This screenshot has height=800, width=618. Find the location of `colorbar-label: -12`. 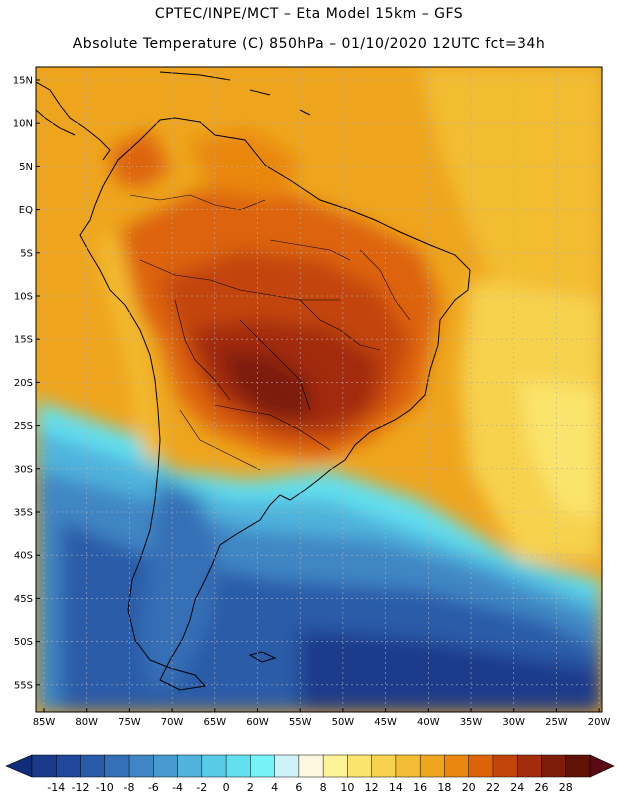

colorbar-label: -12 is located at coordinates (81, 787).